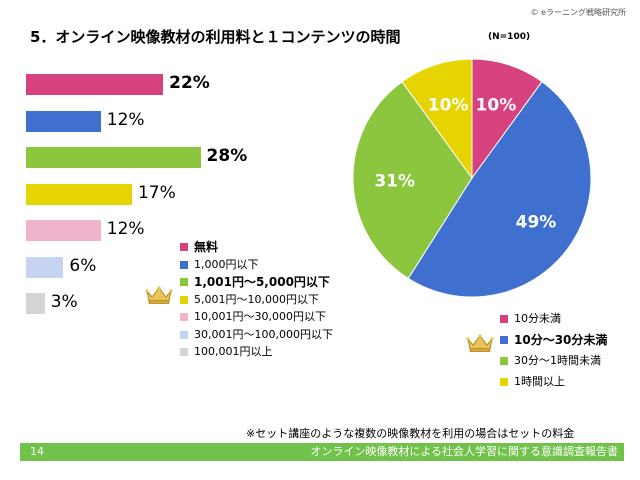 Image resolution: width=640 pixels, height=480 pixels. Describe the element at coordinates (537, 318) in the screenshot. I see `legend-label: 10分未満` at that location.